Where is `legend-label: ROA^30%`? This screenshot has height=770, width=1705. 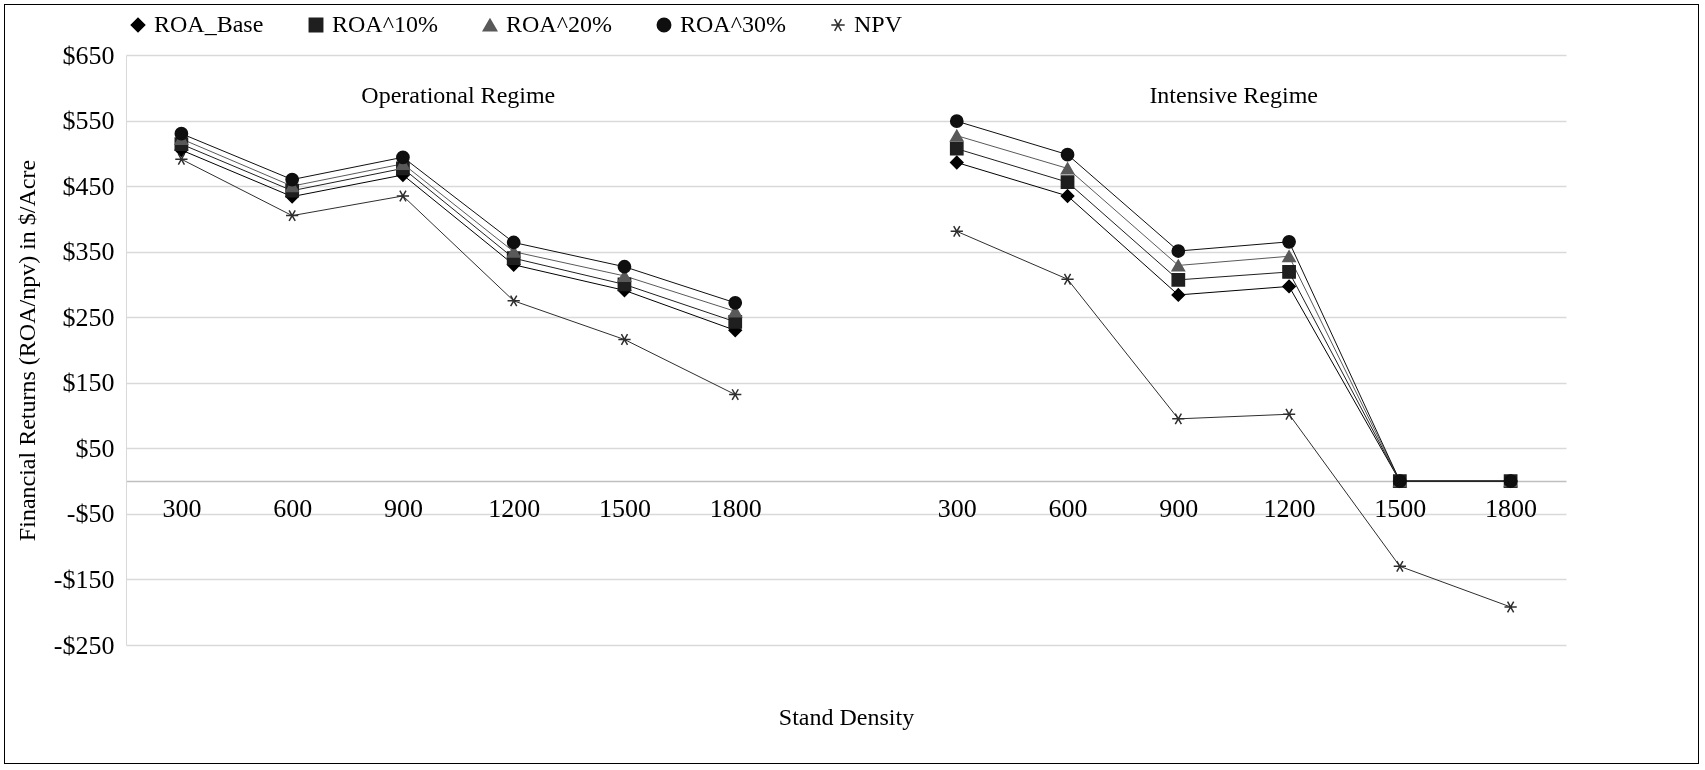 legend-label: ROA^30% is located at coordinates (733, 24).